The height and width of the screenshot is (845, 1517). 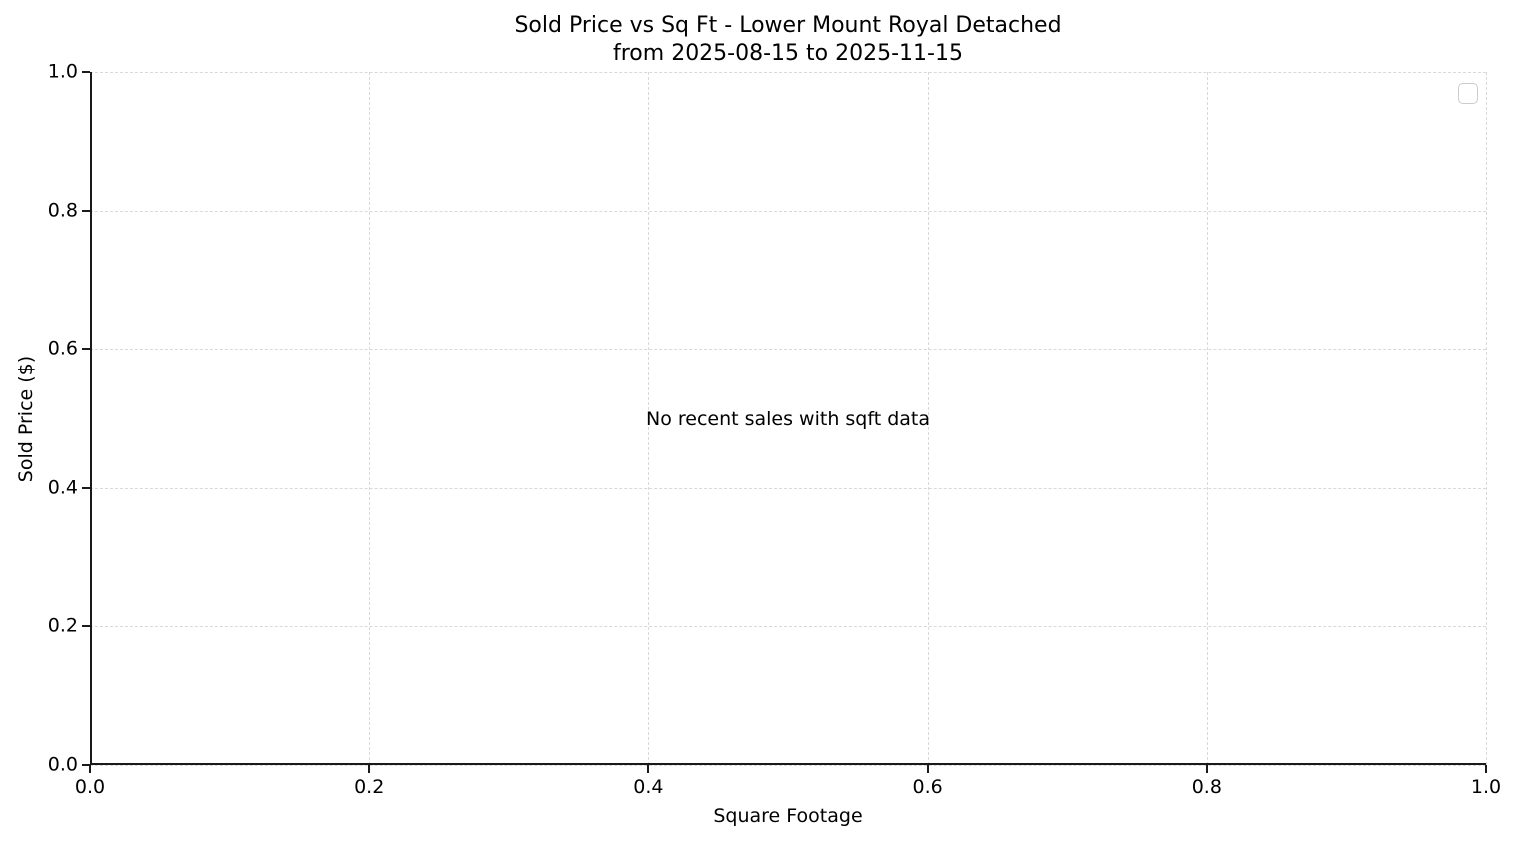 I want to click on y-axis-label: Sold Price ($), so click(x=26, y=418).